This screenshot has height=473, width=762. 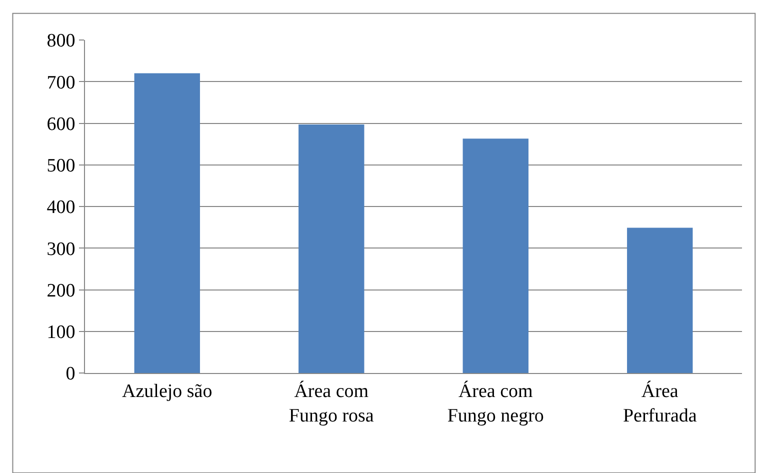 I want to click on y-tick-label: 600, so click(x=61, y=124).